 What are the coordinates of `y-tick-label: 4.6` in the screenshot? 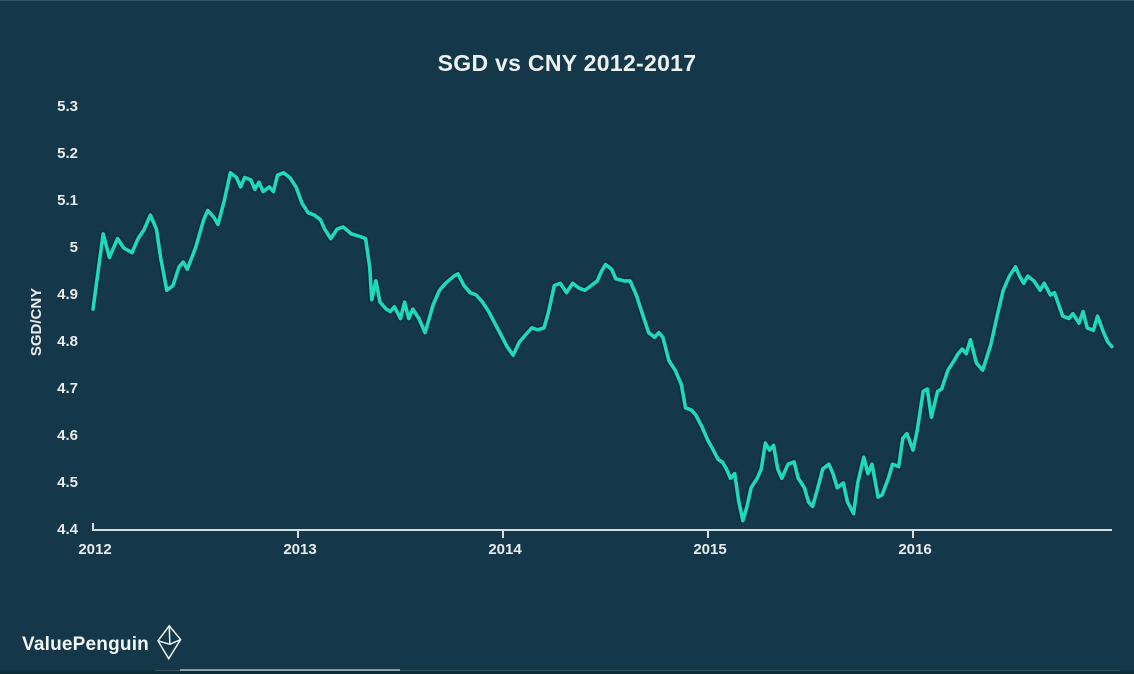 It's located at (67, 435).